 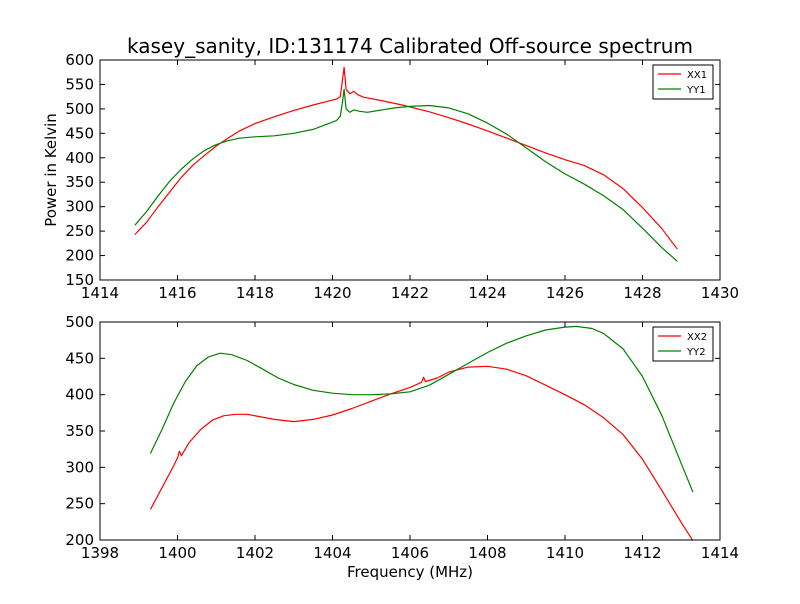 I want to click on y-tick-label: 600, so click(x=79, y=60).